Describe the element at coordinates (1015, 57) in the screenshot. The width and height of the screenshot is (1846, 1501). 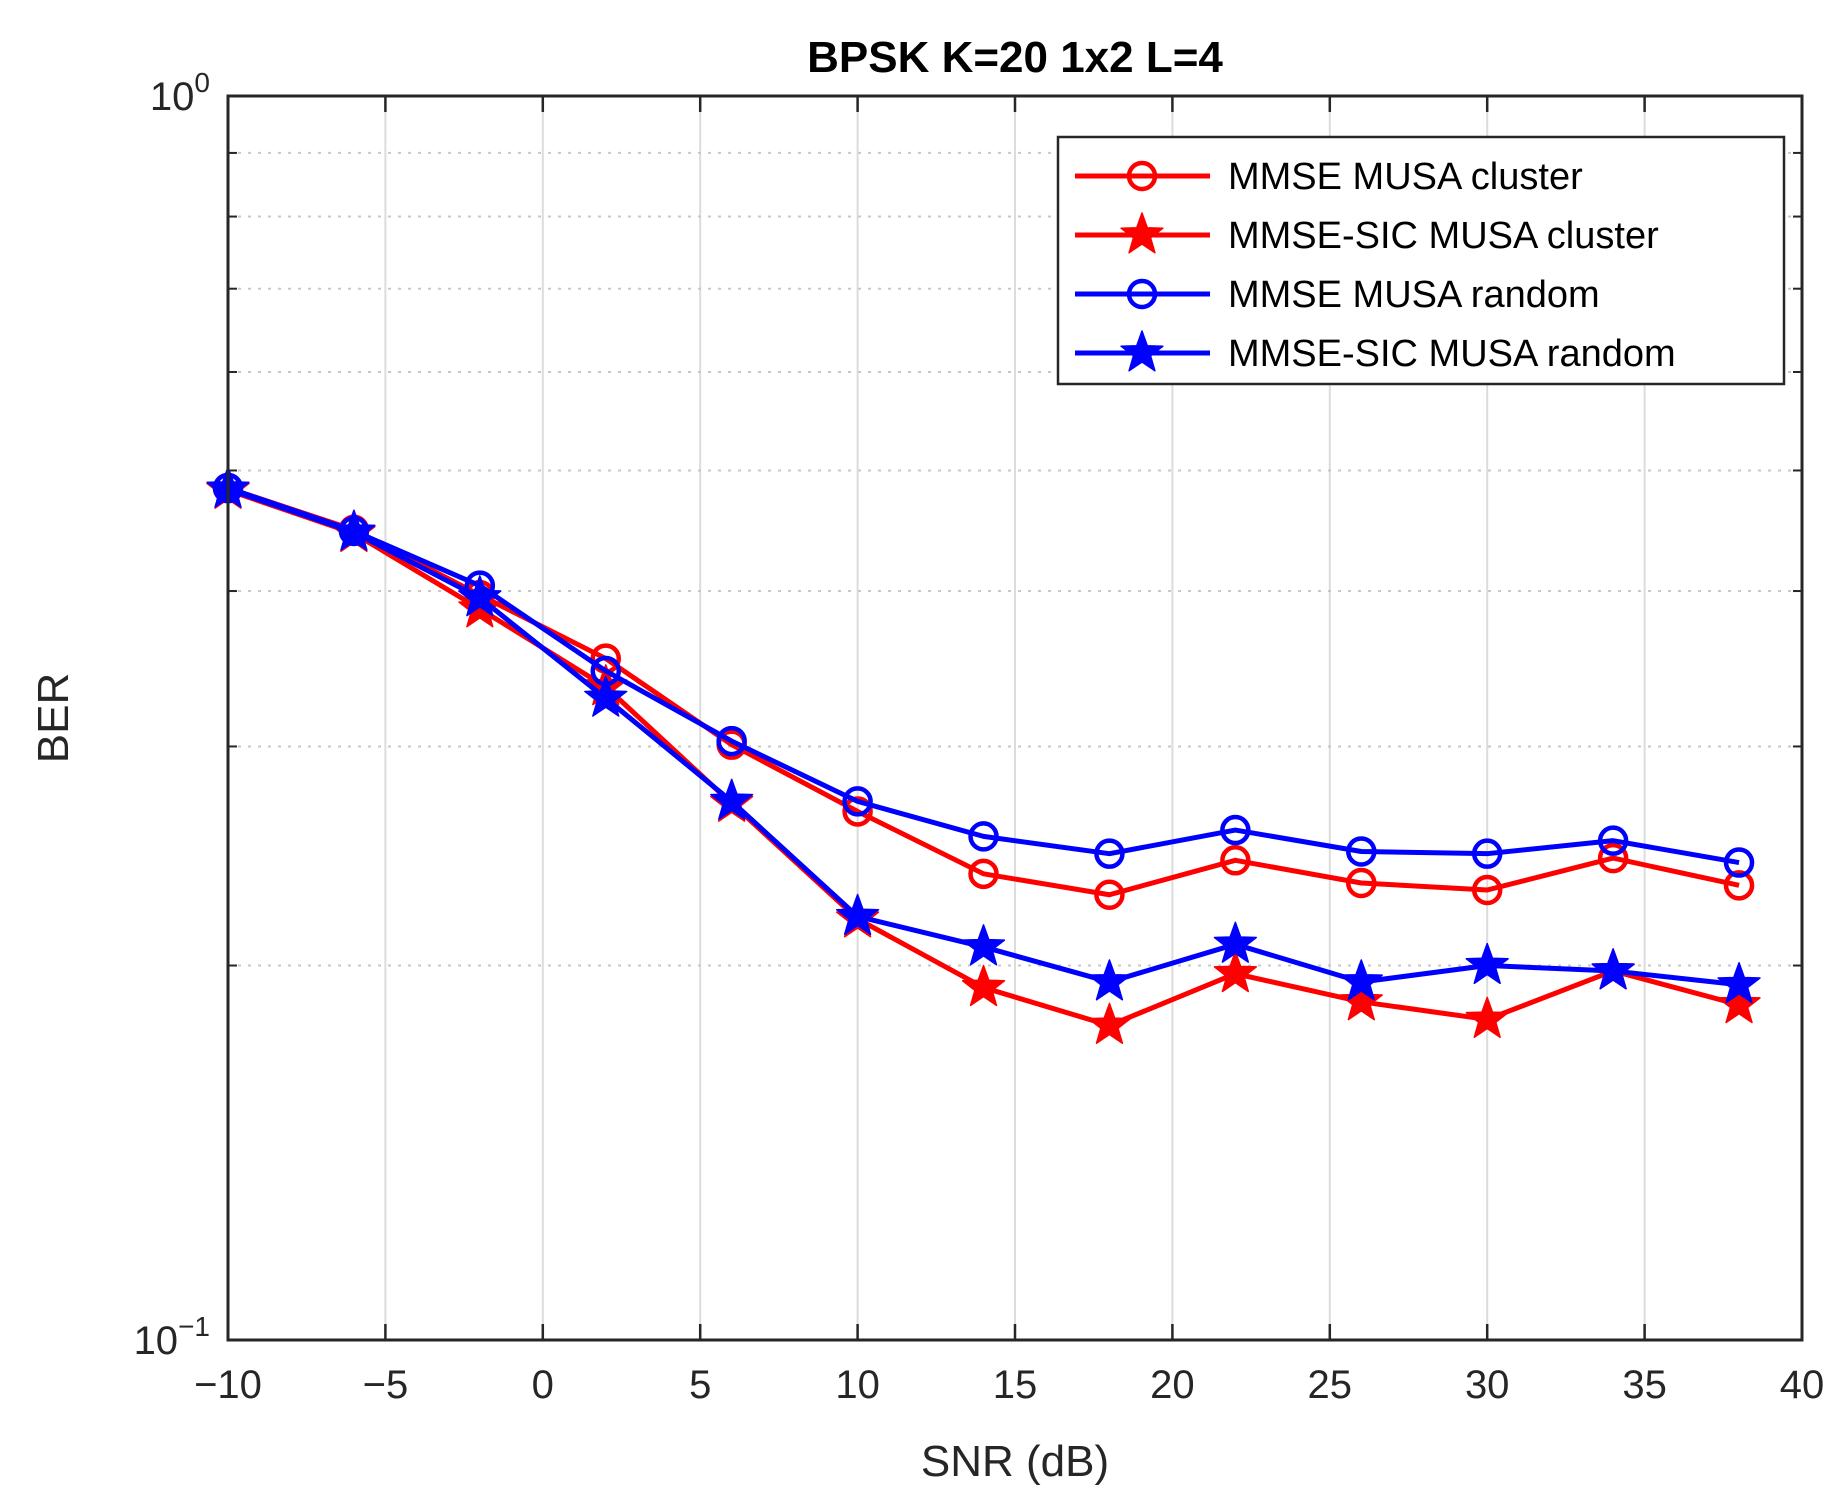
I see `chart-title: BPSK K=20 1x2 L=4` at that location.